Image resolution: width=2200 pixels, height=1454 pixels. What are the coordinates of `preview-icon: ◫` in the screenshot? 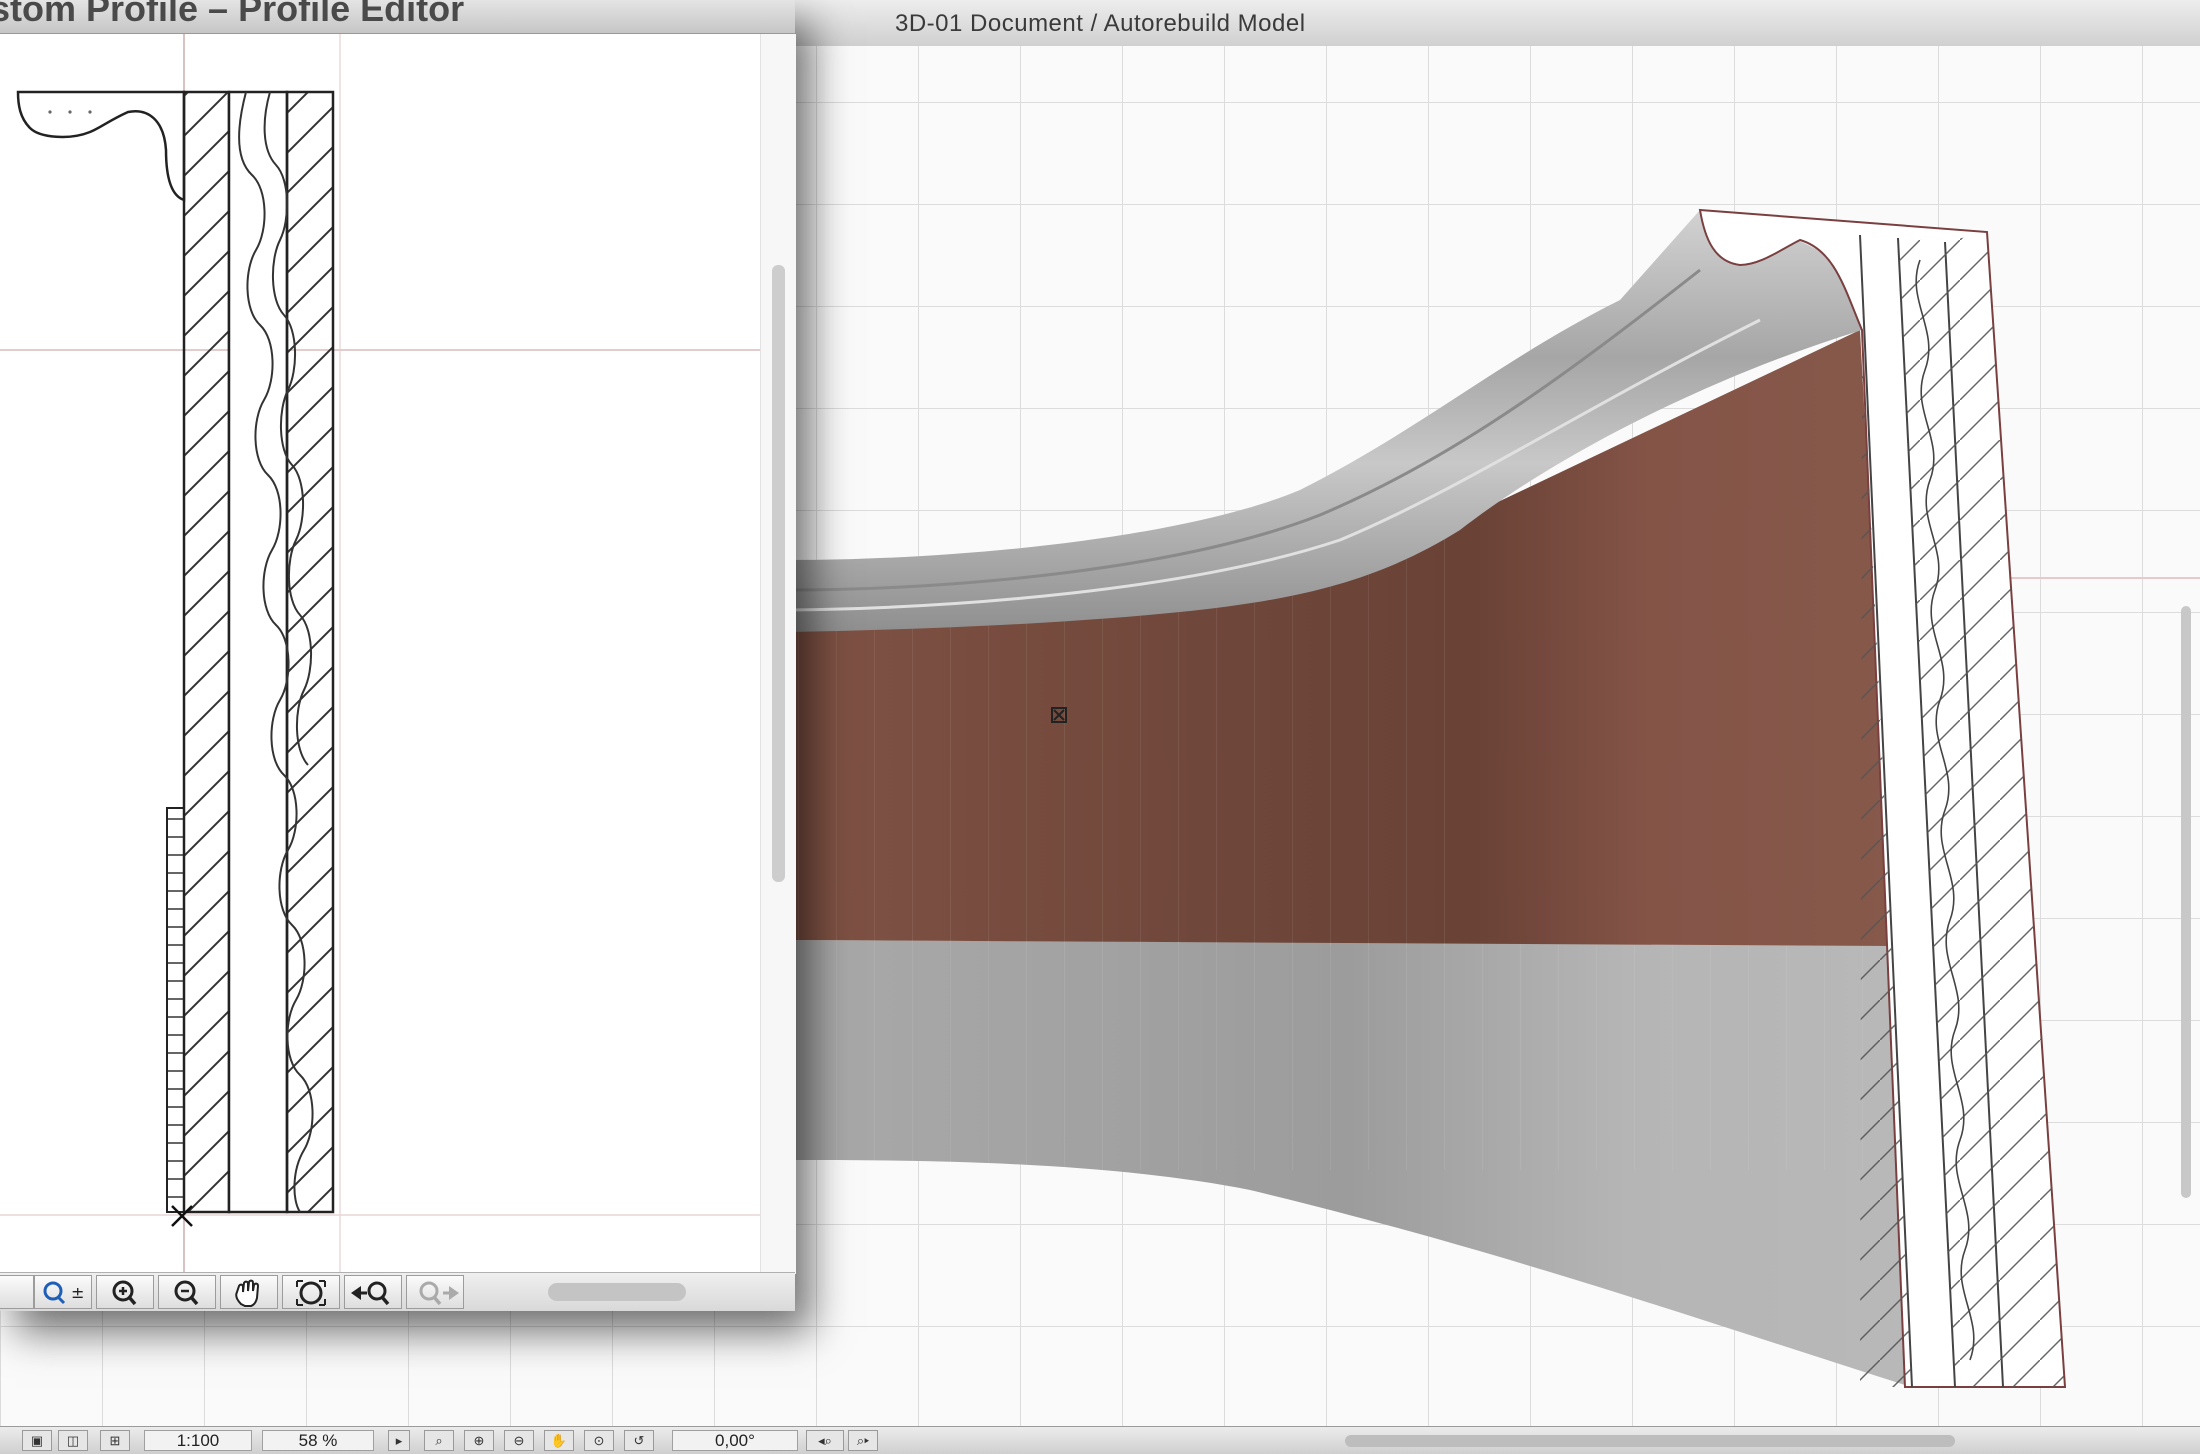 It's located at (73, 1440).